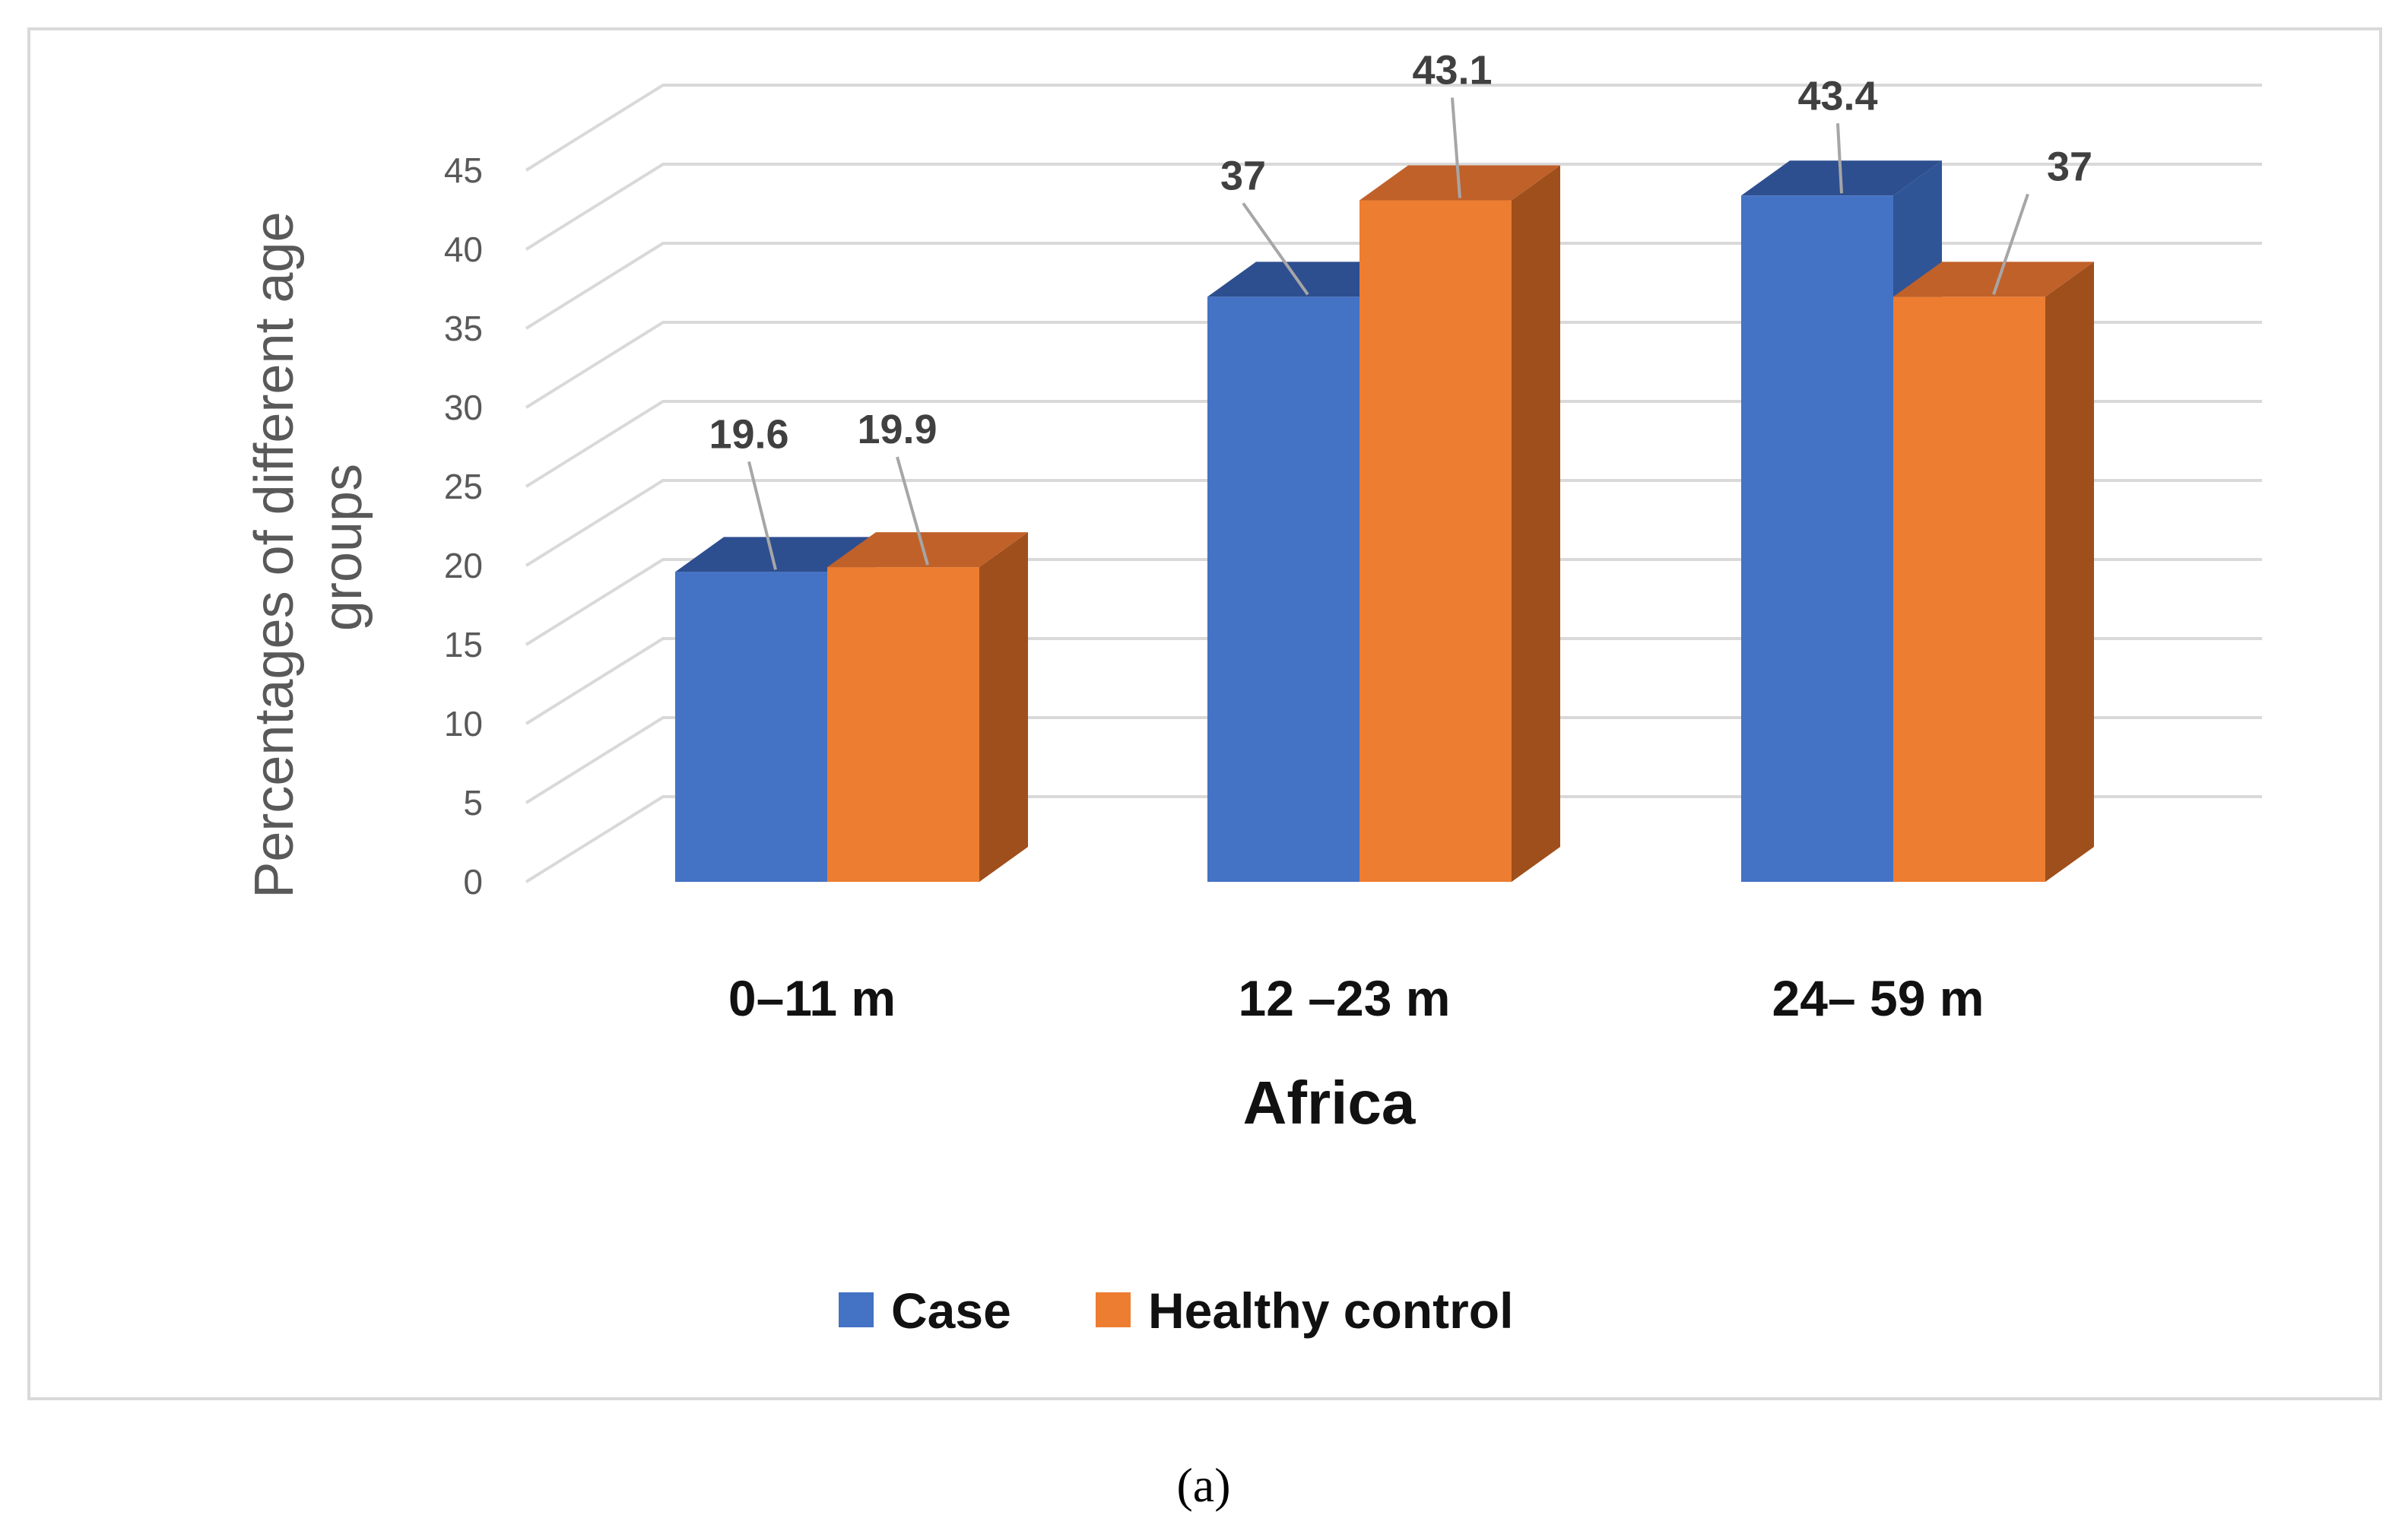 Image resolution: width=2408 pixels, height=1528 pixels. I want to click on leader-case-12-23-m, so click(1275, 249).